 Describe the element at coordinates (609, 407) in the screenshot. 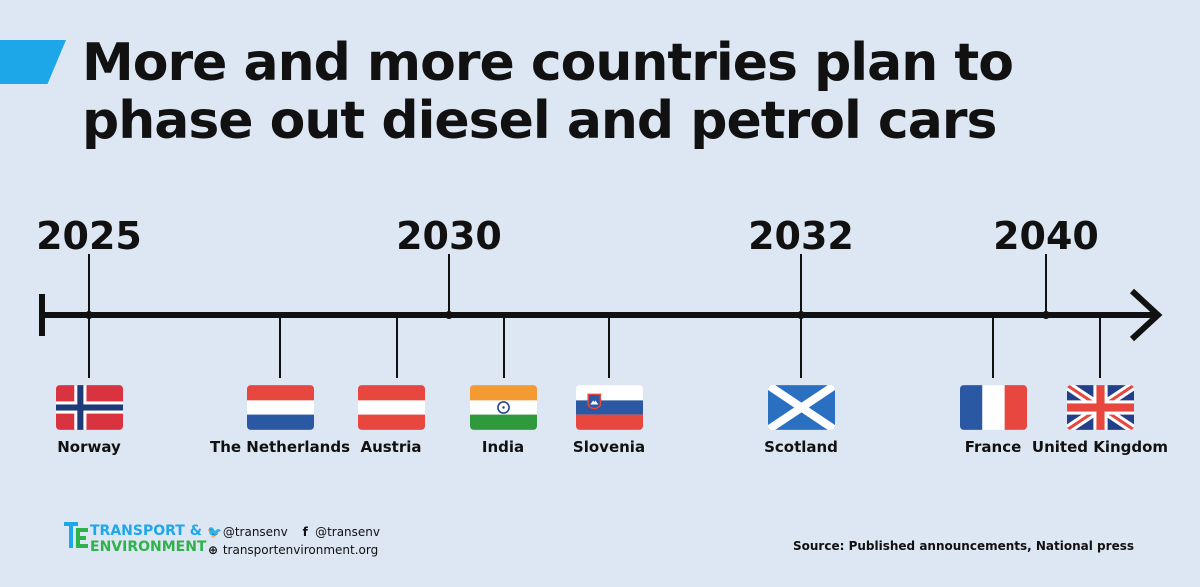

I see `slovenia-flag-icon` at that location.